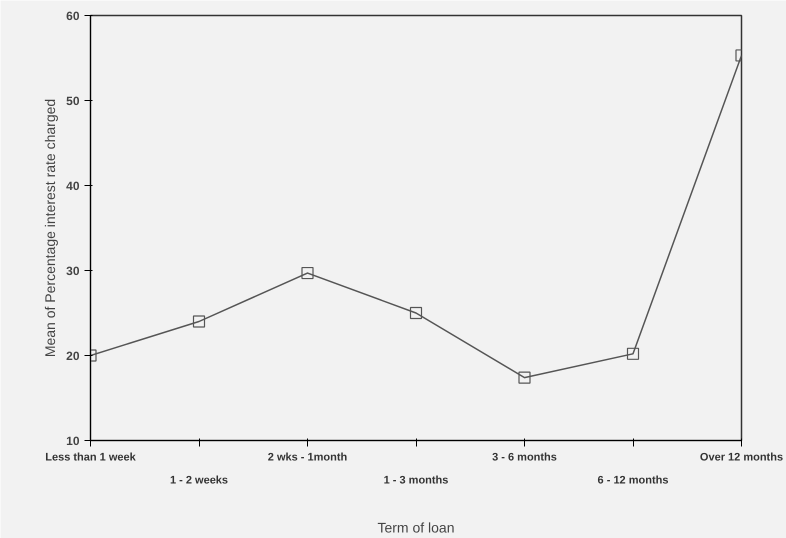 This screenshot has width=786, height=538. Describe the element at coordinates (73, 16) in the screenshot. I see `y-tick-label: 60` at that location.